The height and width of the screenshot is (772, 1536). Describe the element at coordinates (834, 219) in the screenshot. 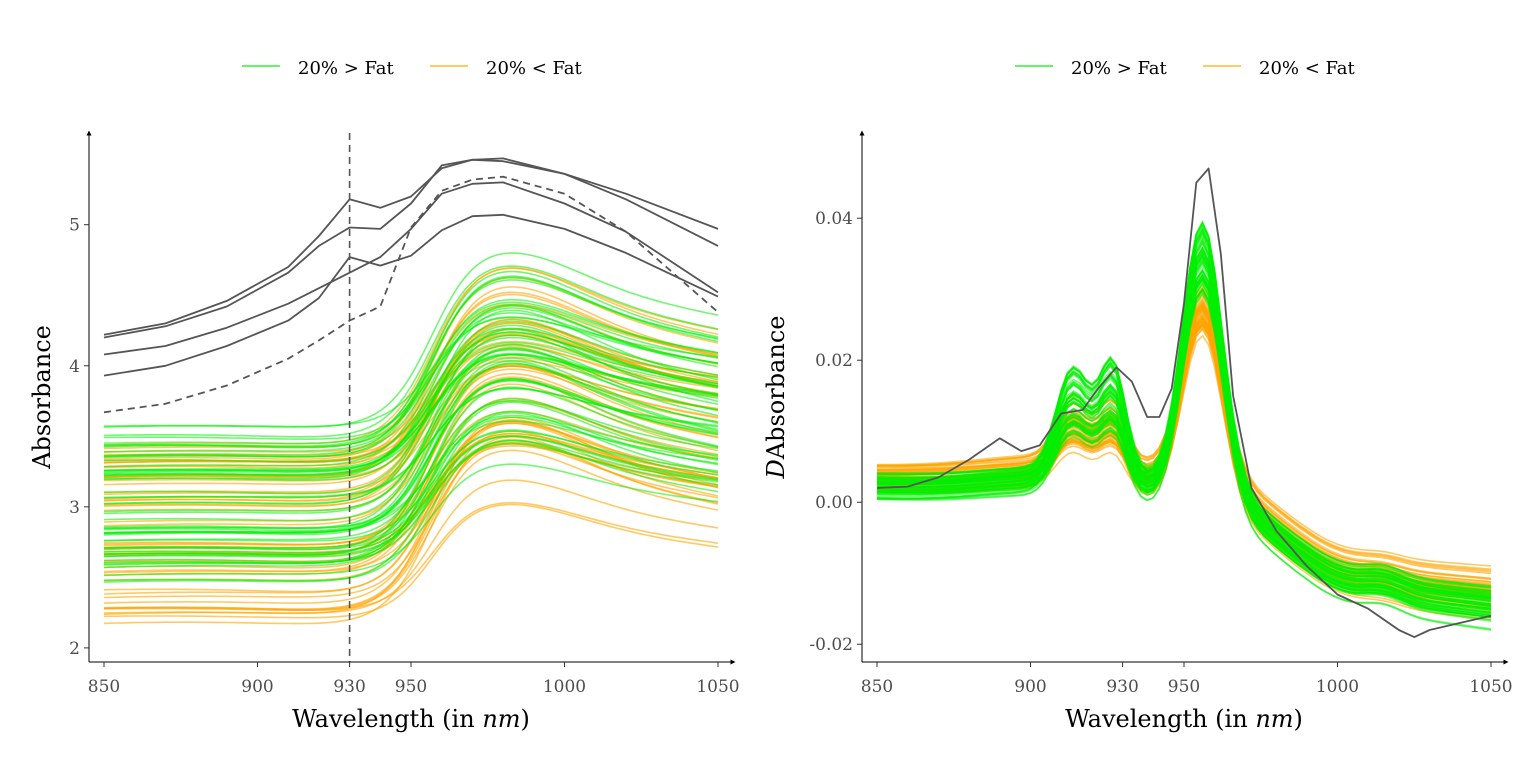

I see `y-tick-label: 0.04` at that location.